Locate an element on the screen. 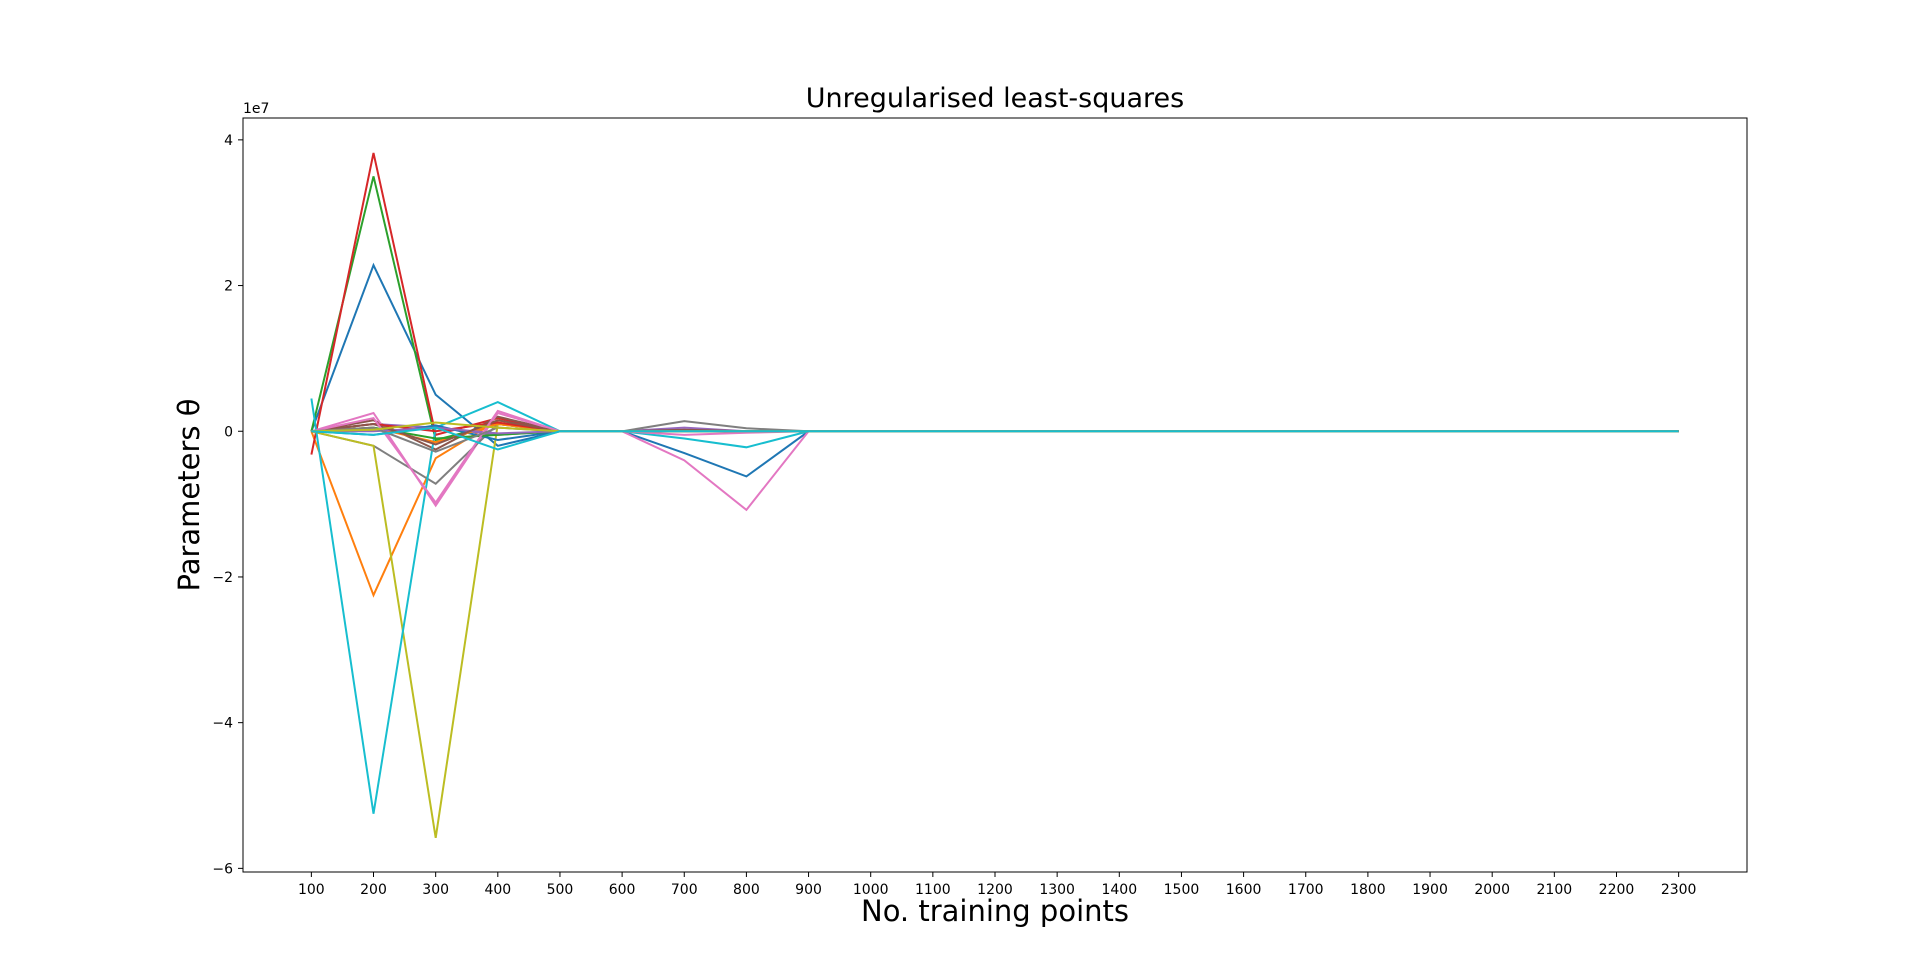  x-tick-label: 1400 is located at coordinates (1119, 890).